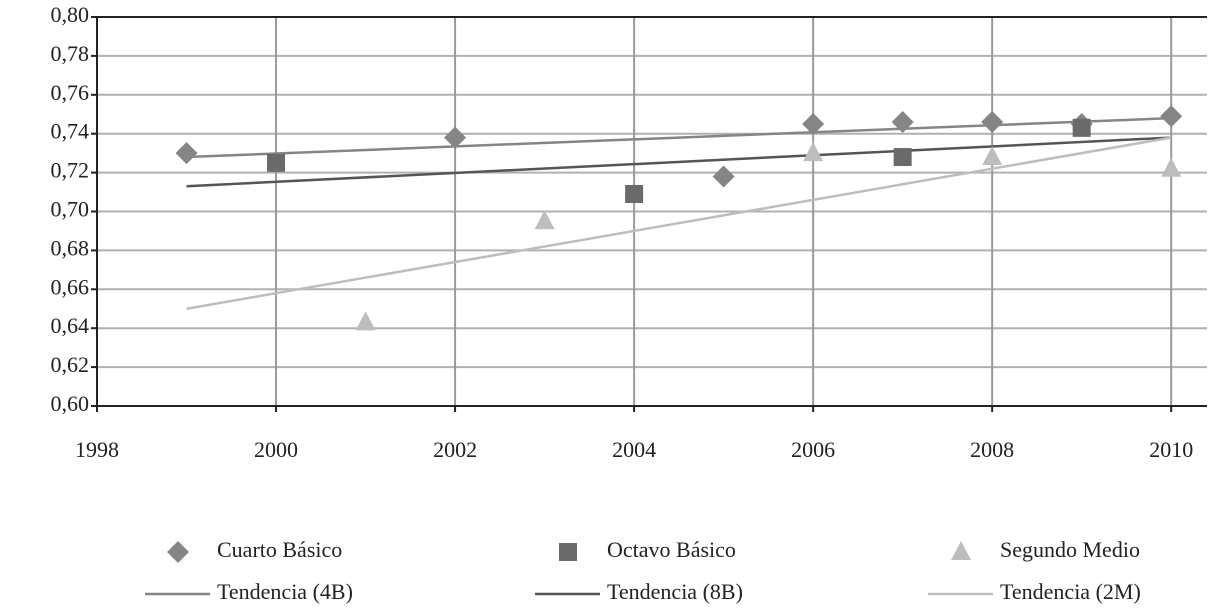  What do you see at coordinates (675, 591) in the screenshot?
I see `legend-label: Tendencia (8B)` at bounding box center [675, 591].